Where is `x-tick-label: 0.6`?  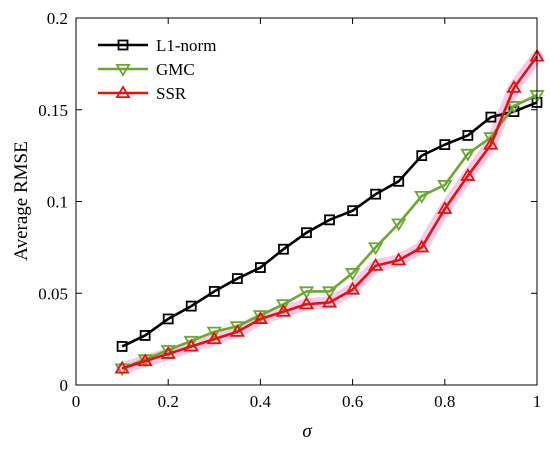
x-tick-label: 0.6 is located at coordinates (352, 401).